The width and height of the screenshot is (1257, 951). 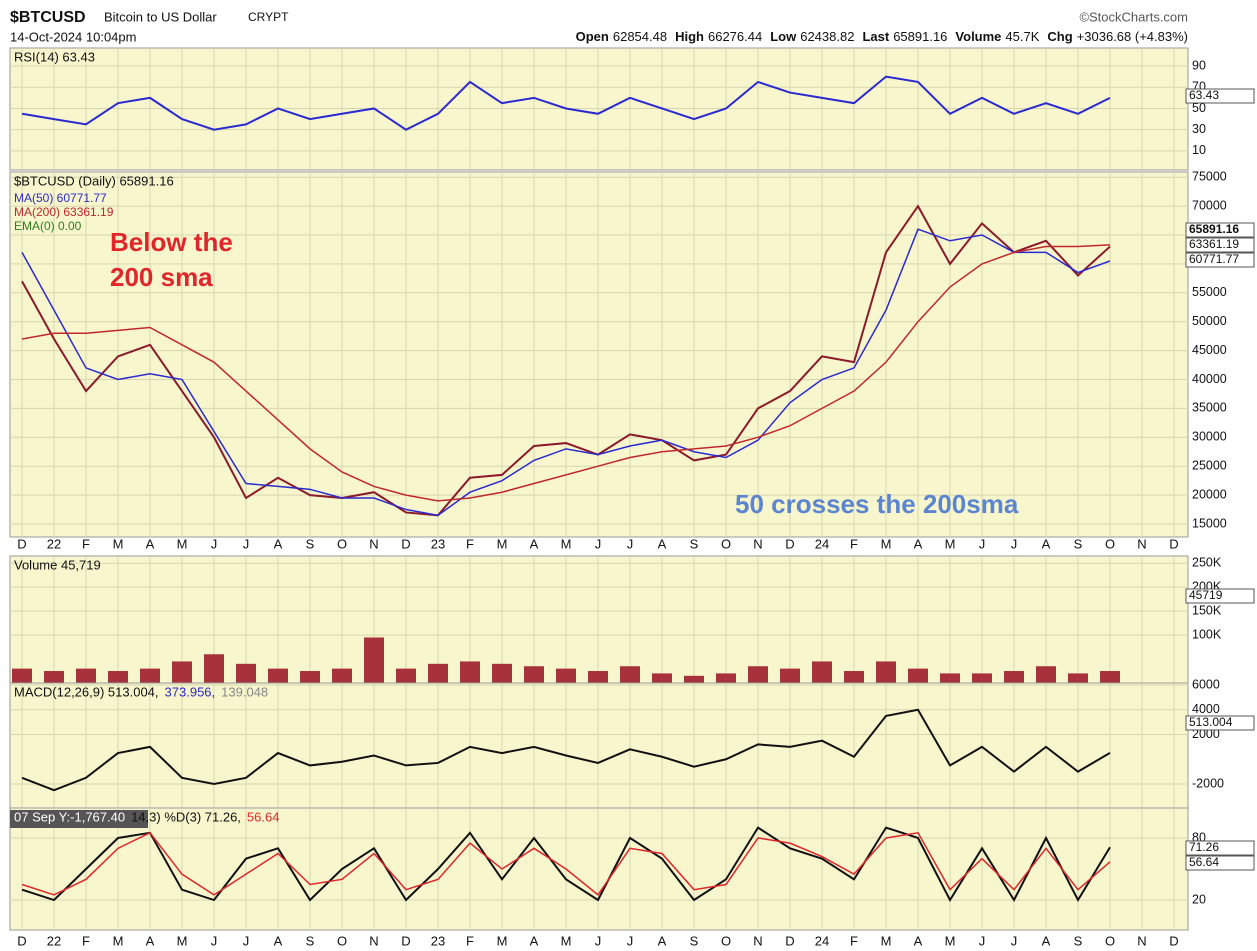 I want to click on y-tick-label: 6000, so click(x=1206, y=684).